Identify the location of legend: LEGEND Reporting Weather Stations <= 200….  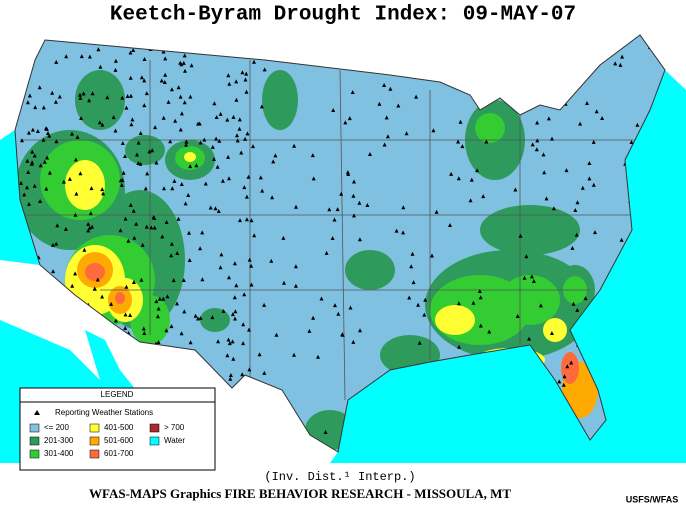
(117, 429).